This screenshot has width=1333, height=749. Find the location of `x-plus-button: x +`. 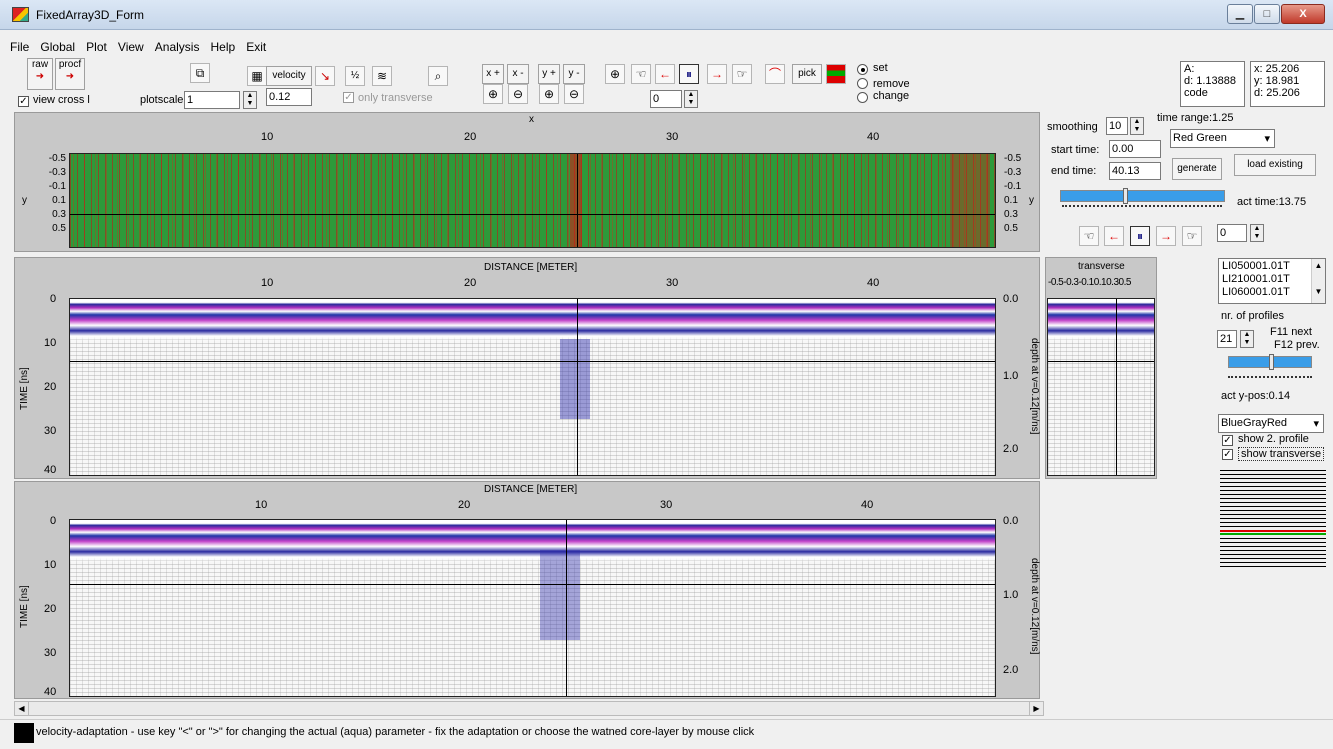

x-plus-button: x + is located at coordinates (493, 74).